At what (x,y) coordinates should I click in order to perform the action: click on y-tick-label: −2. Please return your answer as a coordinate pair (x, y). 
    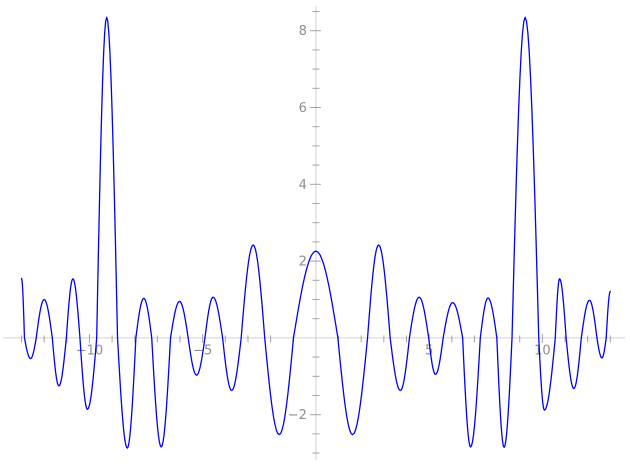
    Looking at the image, I should click on (297, 415).